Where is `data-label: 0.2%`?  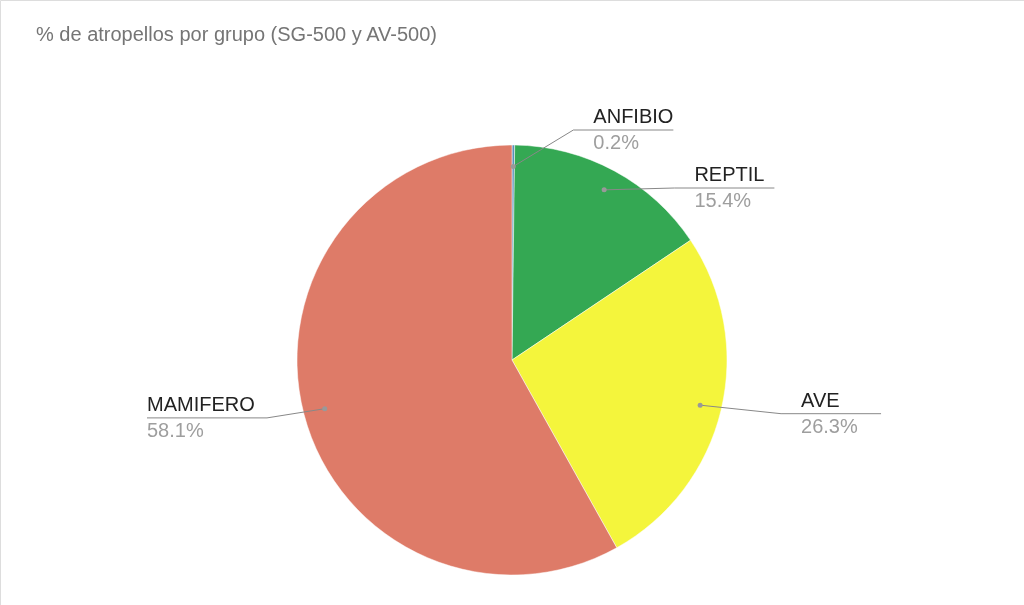 data-label: 0.2% is located at coordinates (616, 142).